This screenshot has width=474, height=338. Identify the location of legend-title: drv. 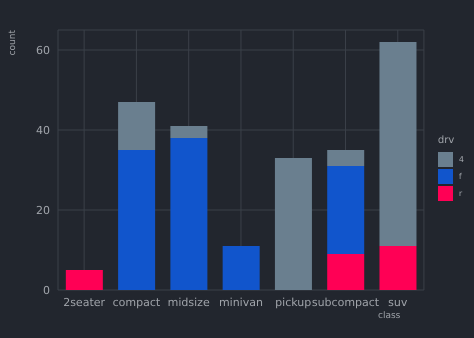
(447, 140).